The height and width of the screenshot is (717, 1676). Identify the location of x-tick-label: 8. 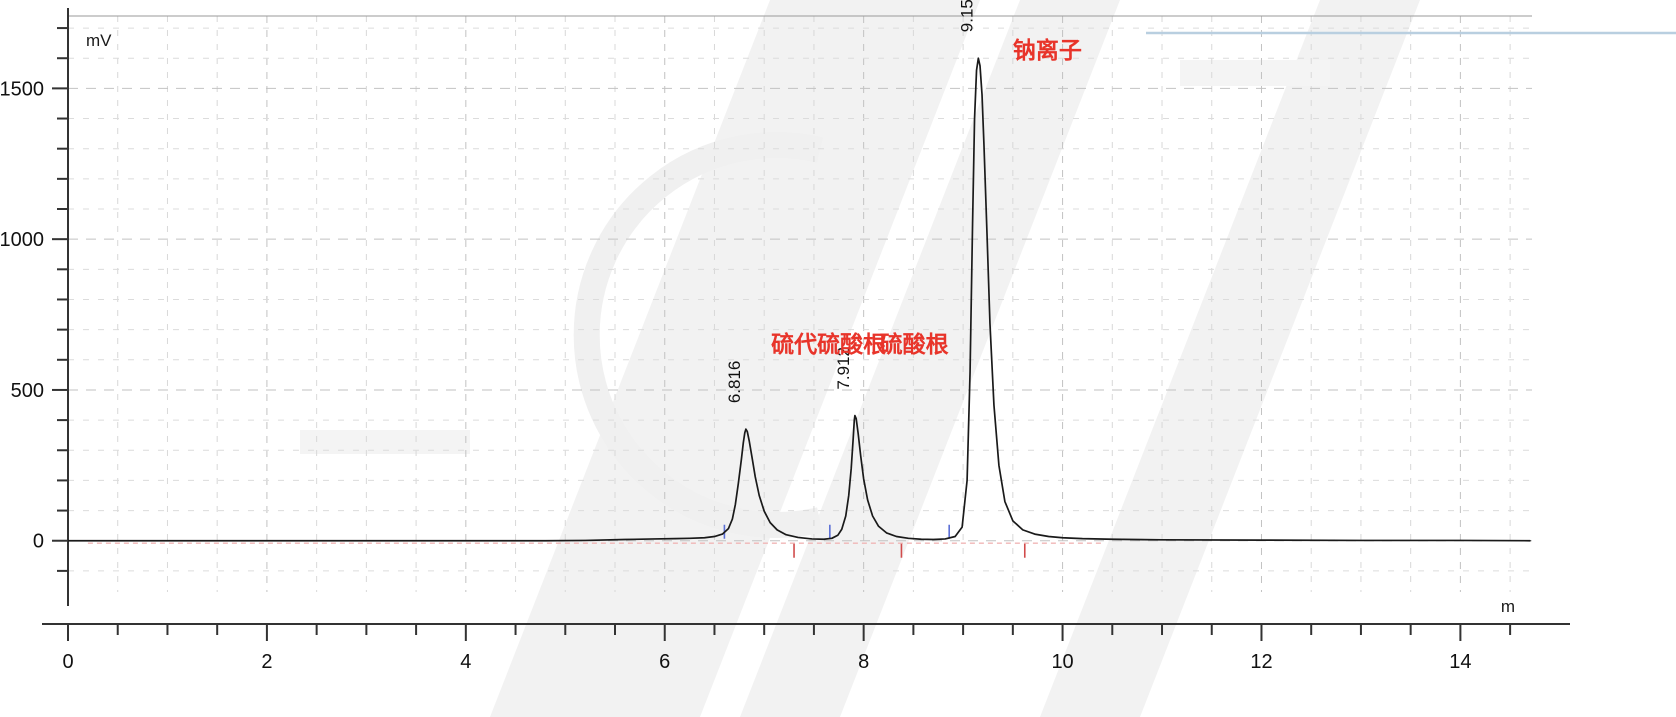
(863, 662).